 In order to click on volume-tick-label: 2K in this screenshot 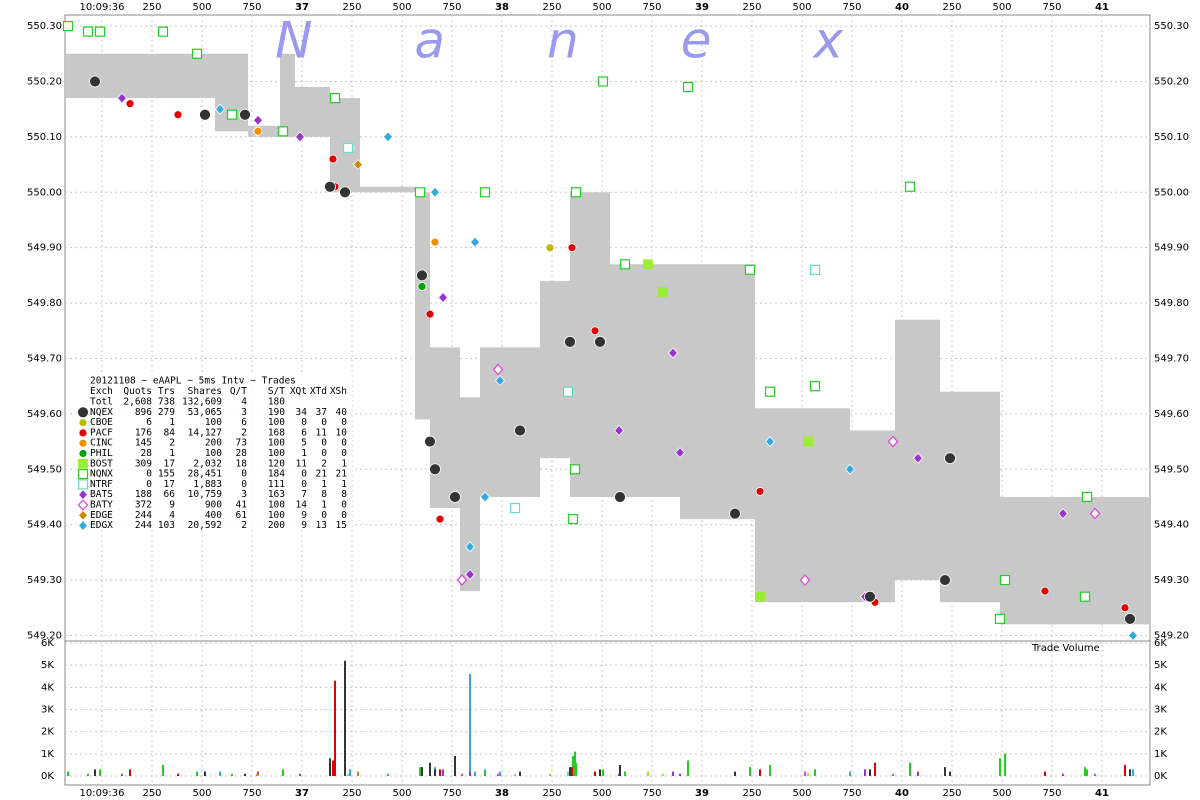, I will do `click(47, 732)`.